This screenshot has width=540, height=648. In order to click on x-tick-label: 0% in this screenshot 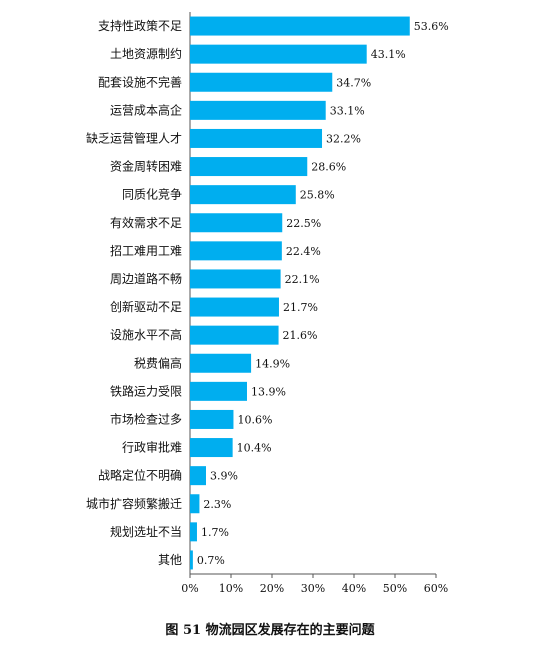, I will do `click(189, 588)`.